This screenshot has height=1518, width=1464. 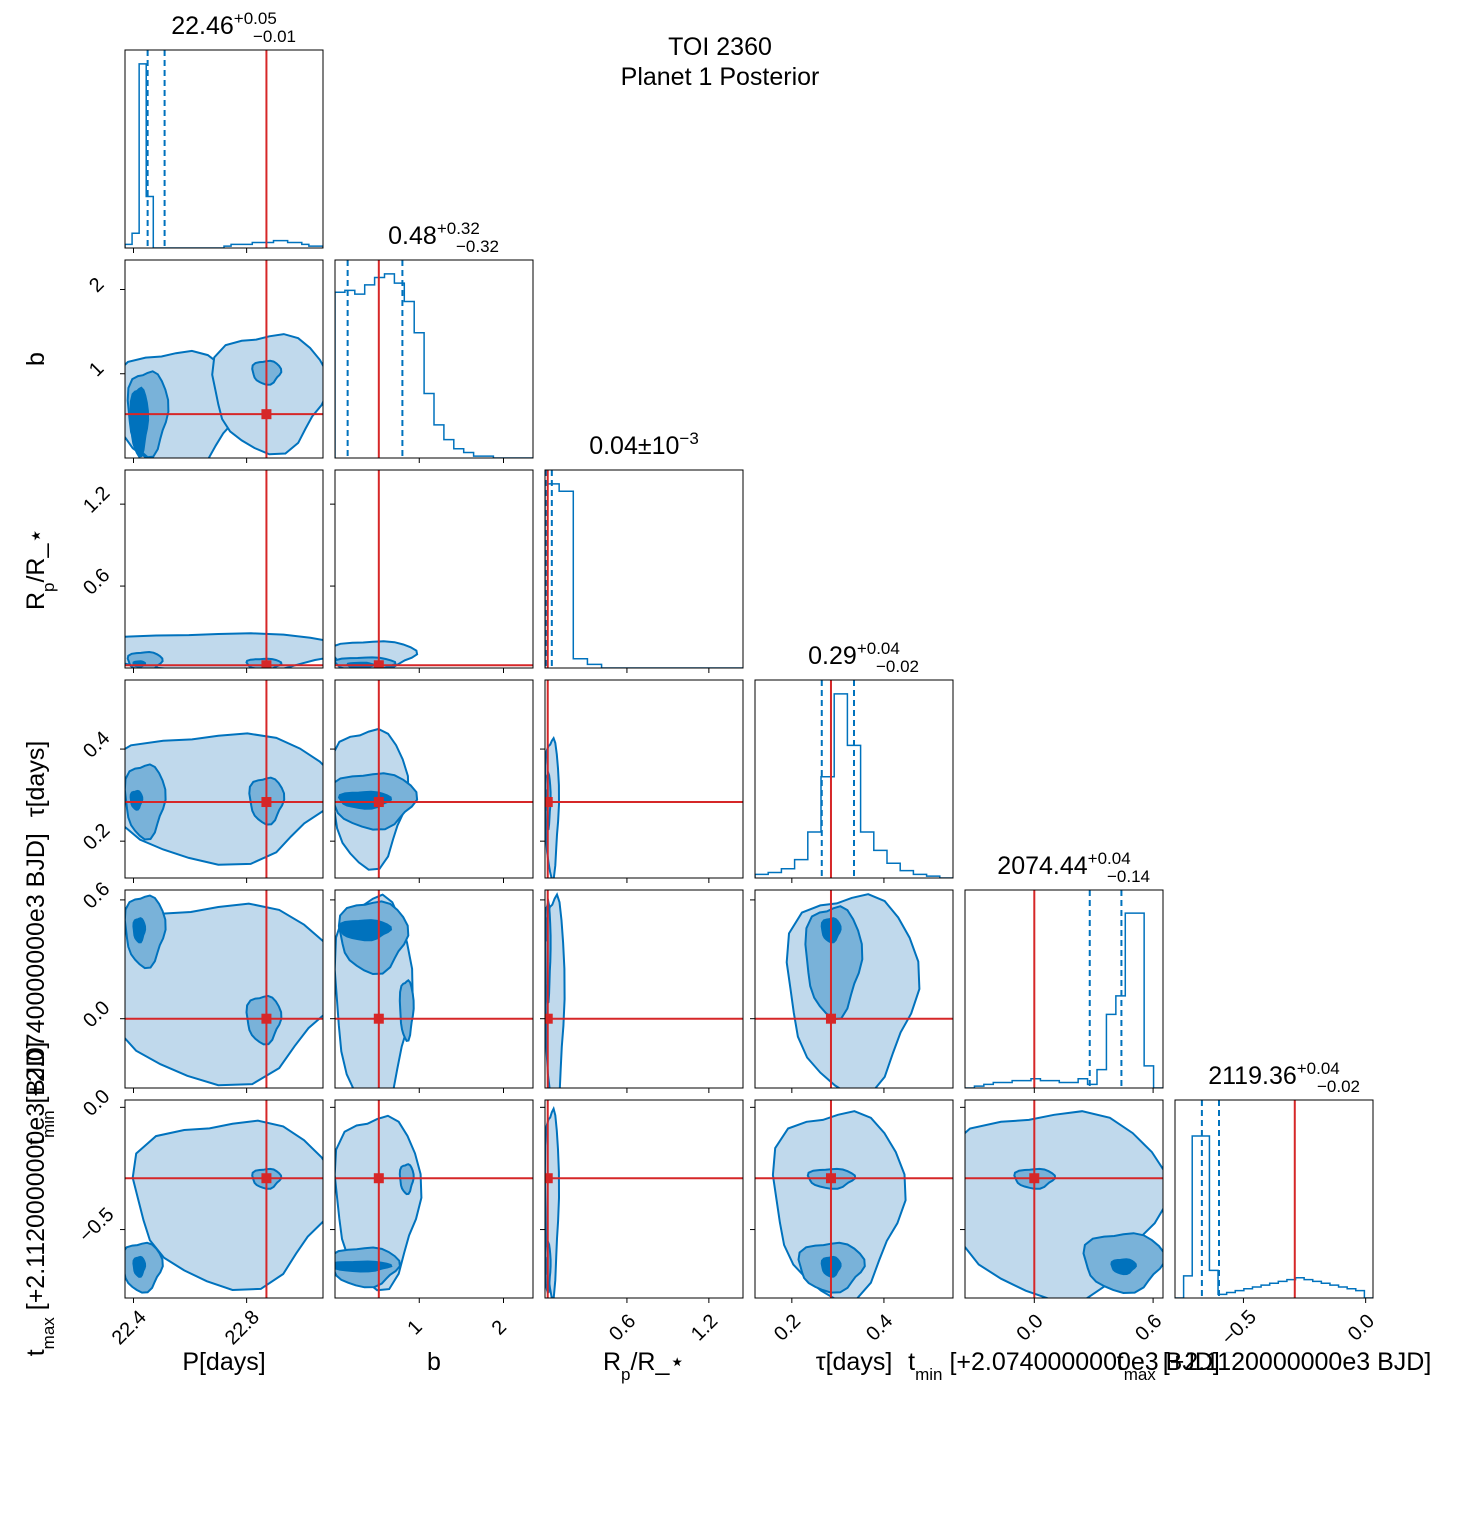 I want to click on xtick-label-rp-0: 0.6, so click(x=622, y=1327).